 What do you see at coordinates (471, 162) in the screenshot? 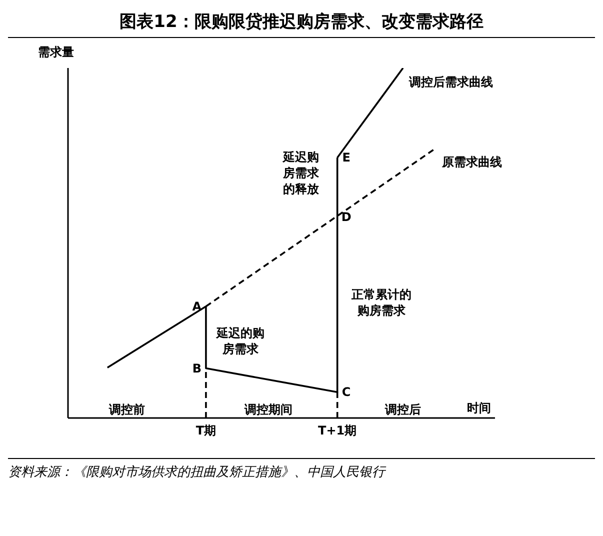
I see `series-label: 原需求曲线` at bounding box center [471, 162].